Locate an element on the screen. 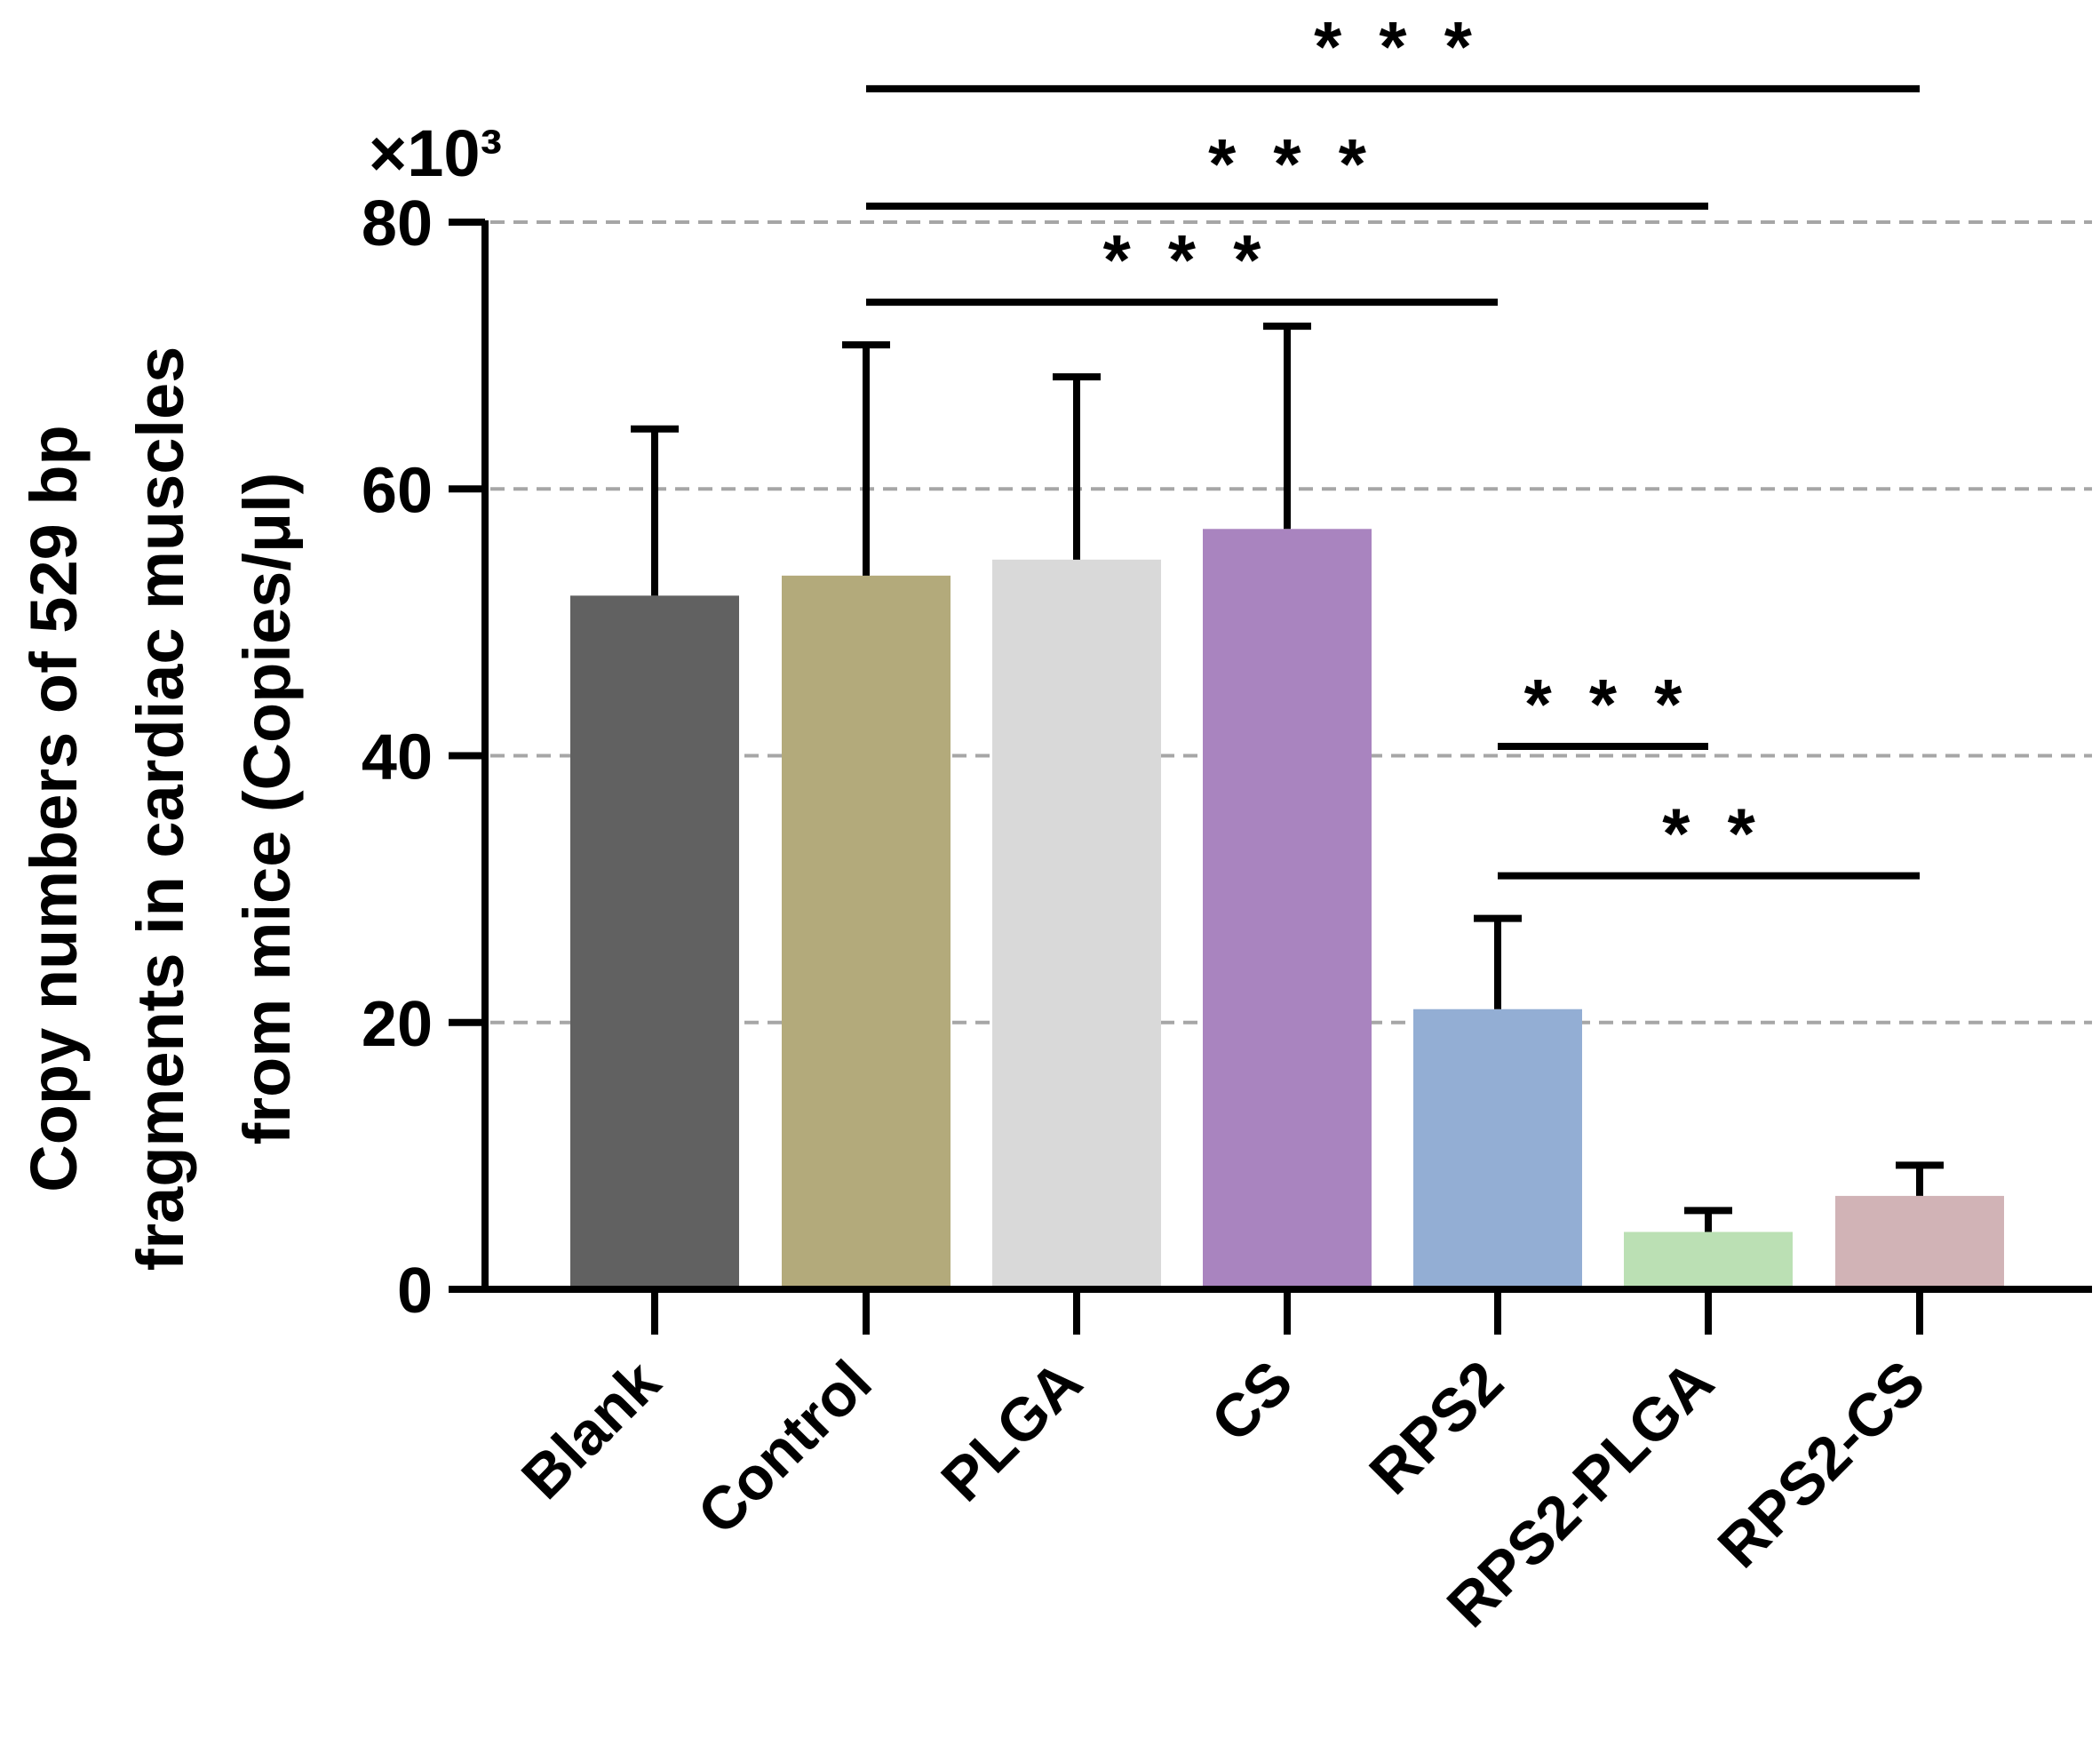  y-axis-title-line-2: fragments in cardiac muscles is located at coordinates (160, 809).